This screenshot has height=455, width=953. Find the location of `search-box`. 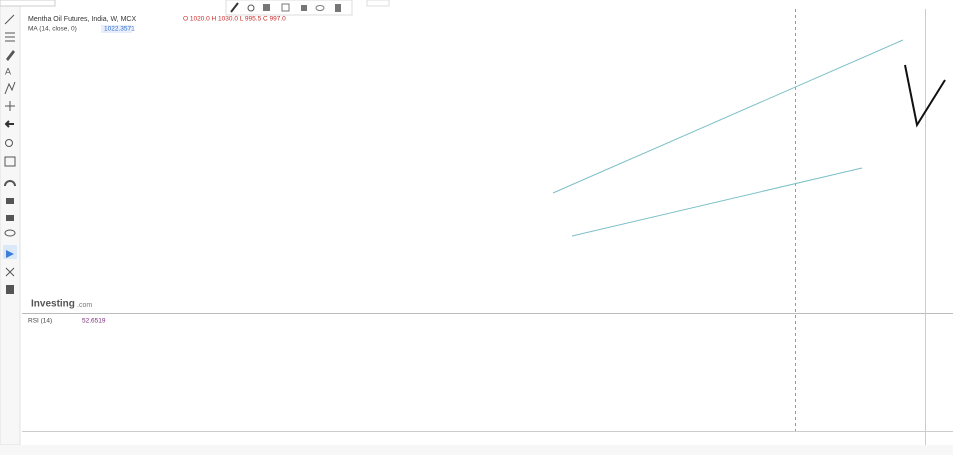

search-box is located at coordinates (28, 3).